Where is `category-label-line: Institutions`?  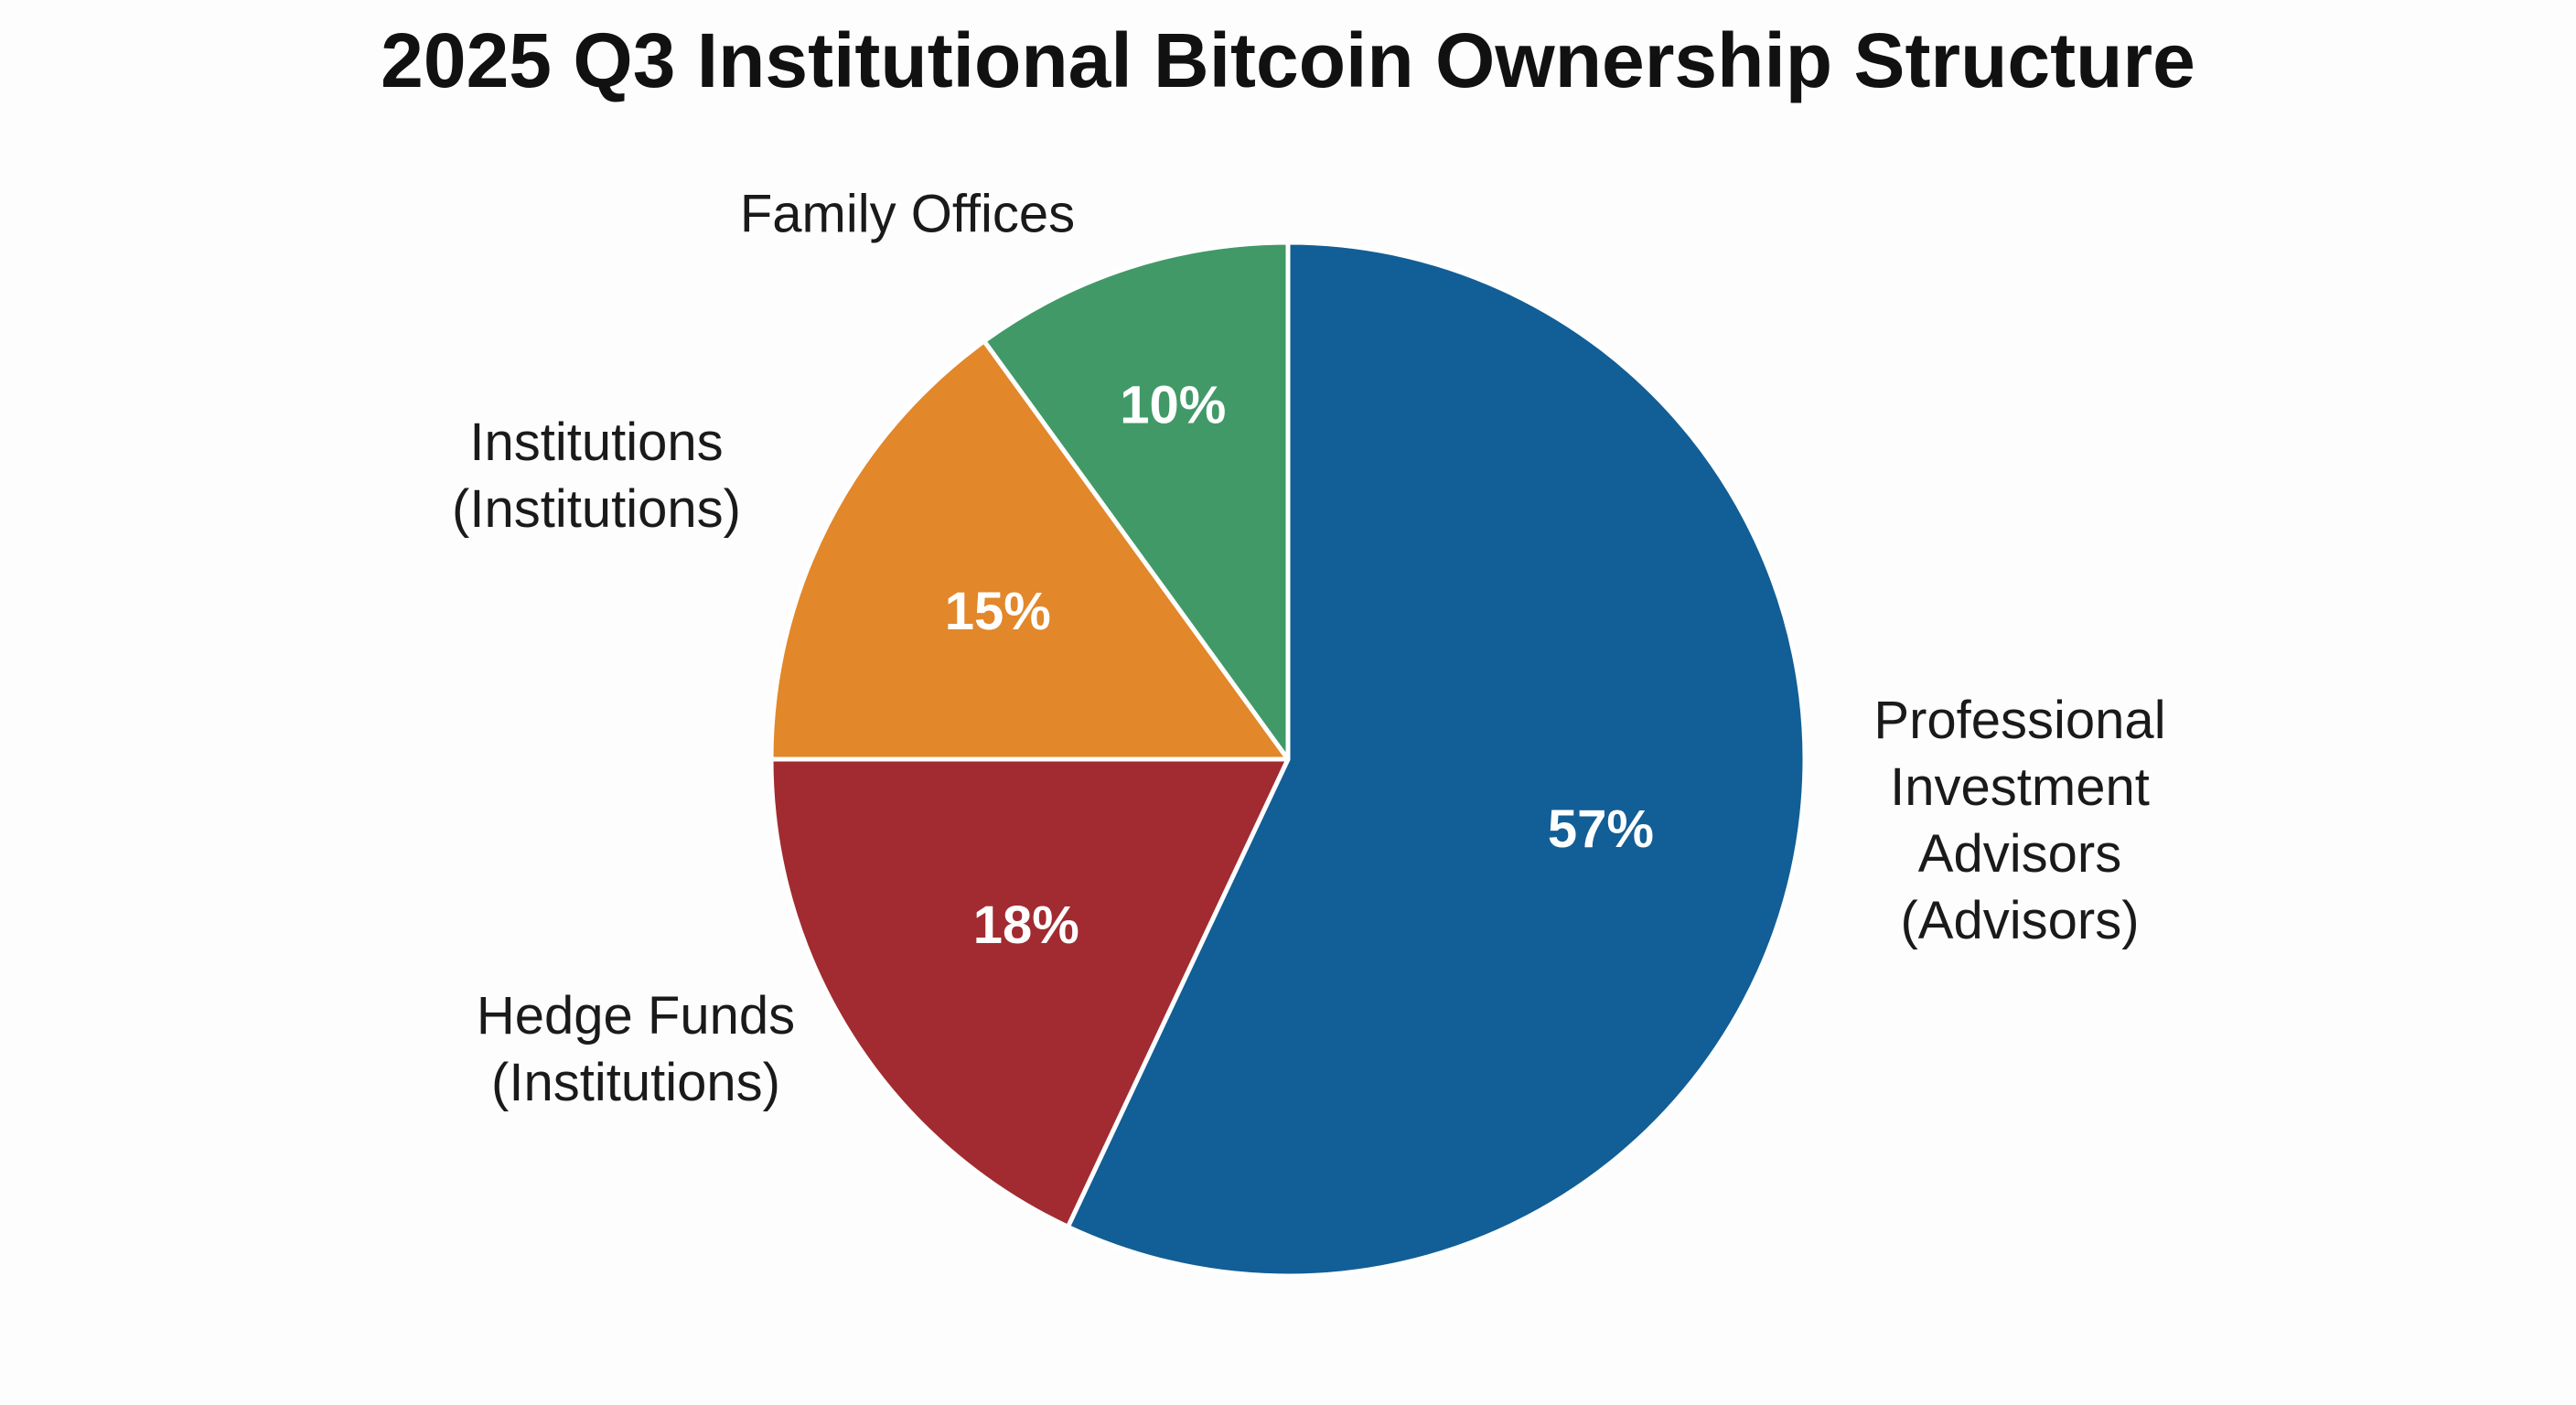 category-label-line: Institutions is located at coordinates (596, 443).